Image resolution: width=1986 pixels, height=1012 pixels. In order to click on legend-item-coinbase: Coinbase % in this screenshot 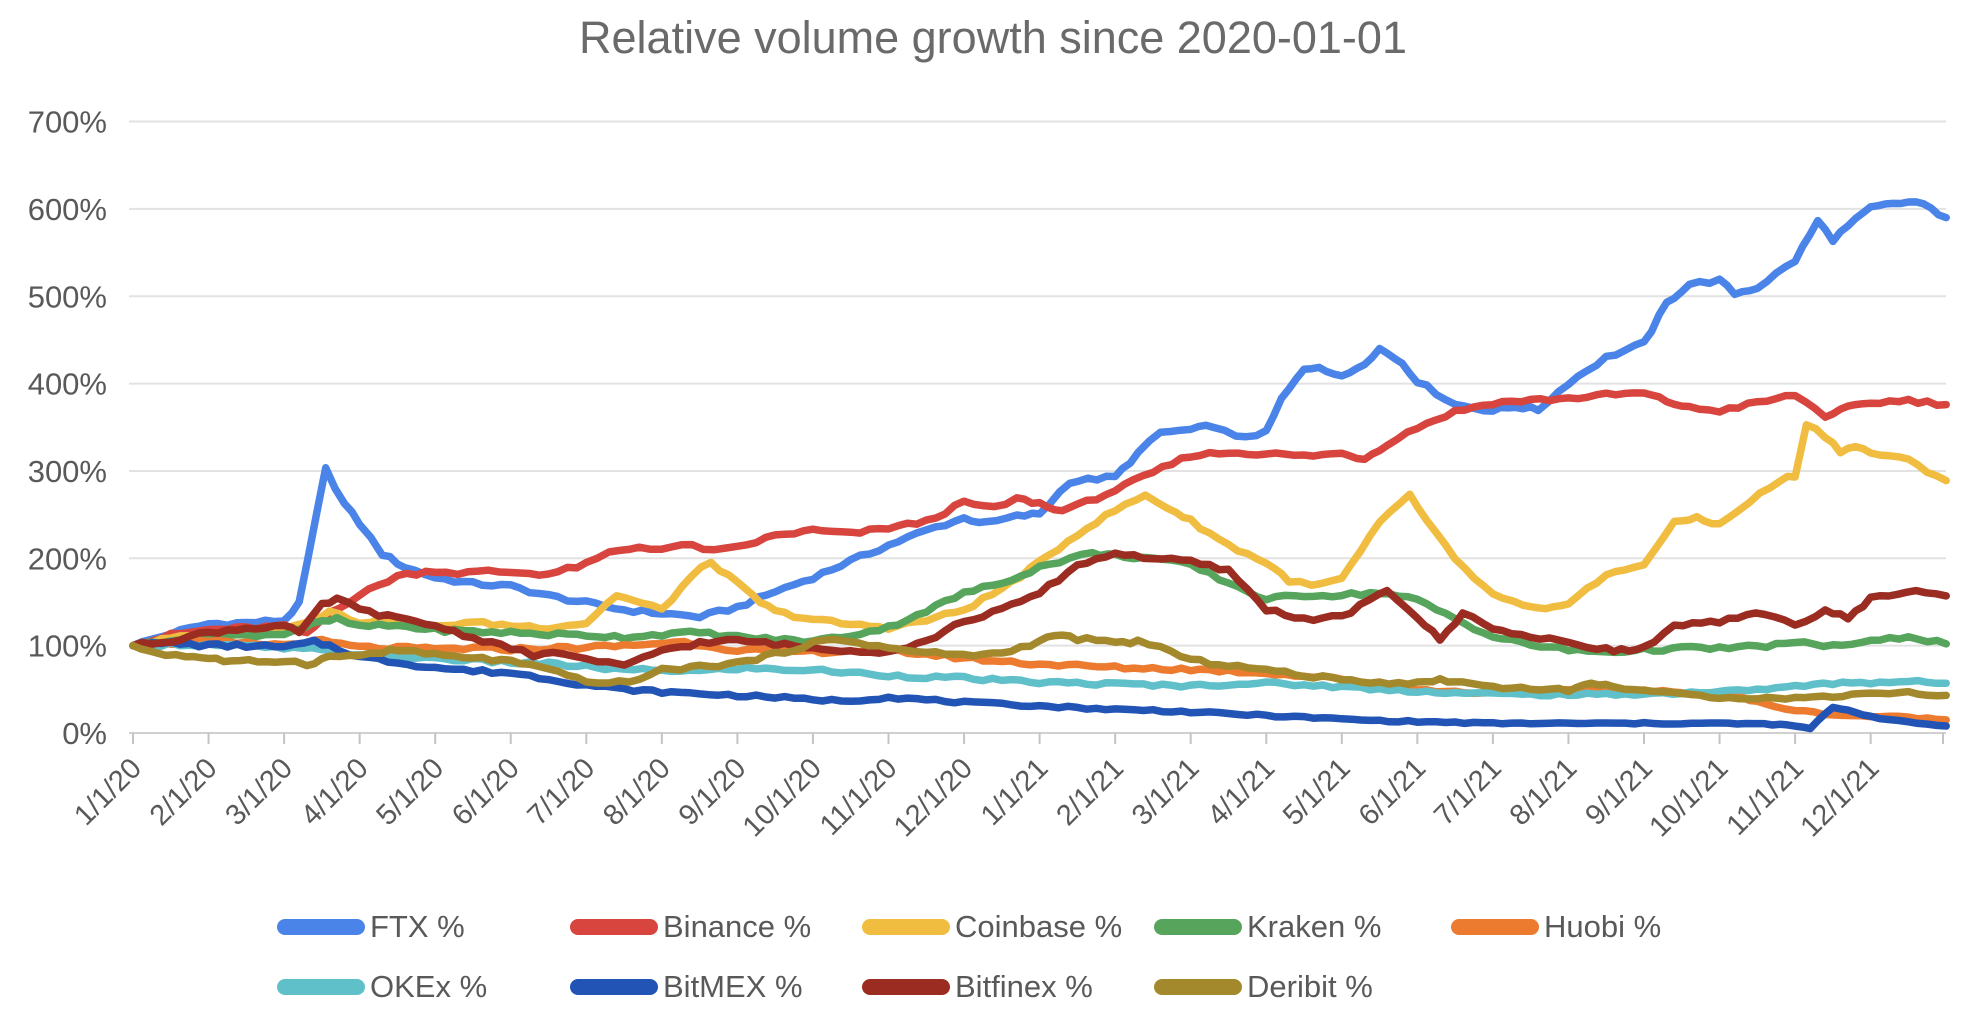, I will do `click(992, 926)`.